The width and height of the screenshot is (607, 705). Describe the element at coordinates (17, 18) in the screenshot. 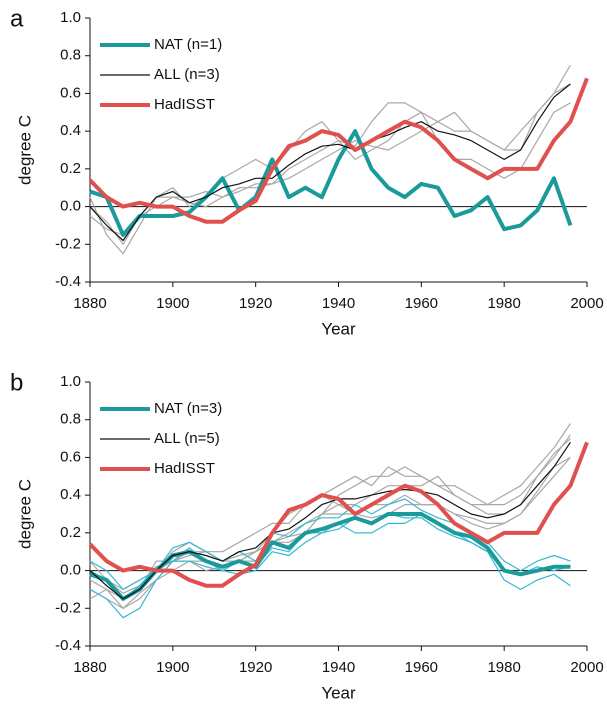

I see `panel-label: a` at that location.